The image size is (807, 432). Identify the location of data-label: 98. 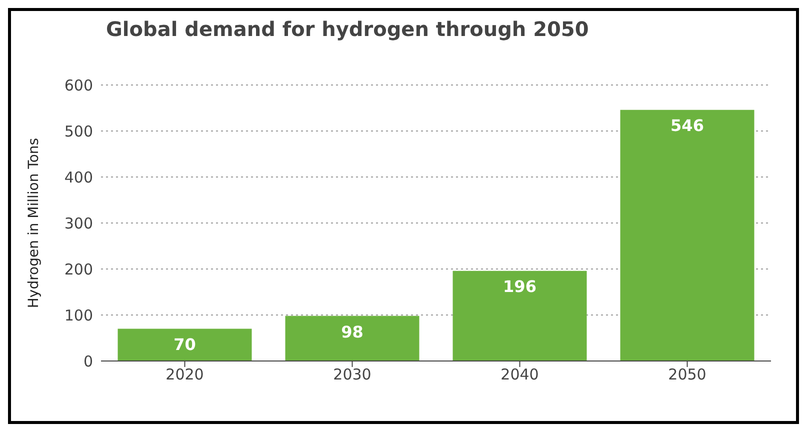
(352, 332).